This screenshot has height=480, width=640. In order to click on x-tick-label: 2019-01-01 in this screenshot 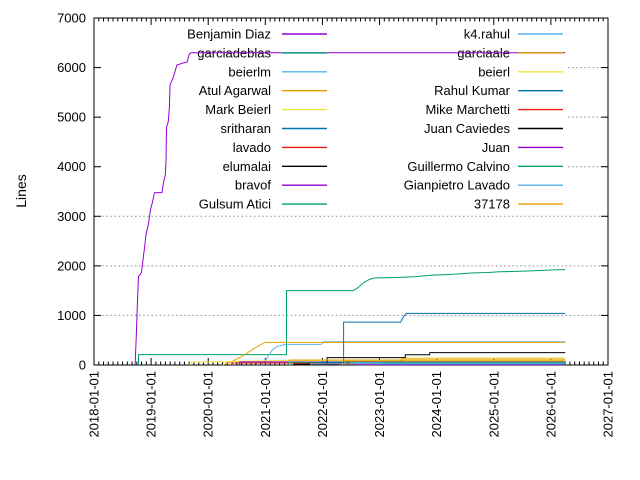, I will do `click(151, 404)`.